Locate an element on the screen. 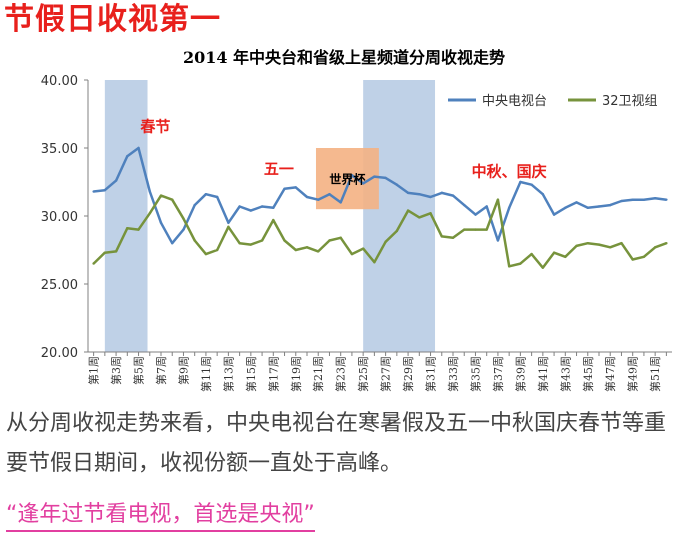 This screenshot has width=688, height=540. x-tick-label: 第39周 is located at coordinates (520, 374).